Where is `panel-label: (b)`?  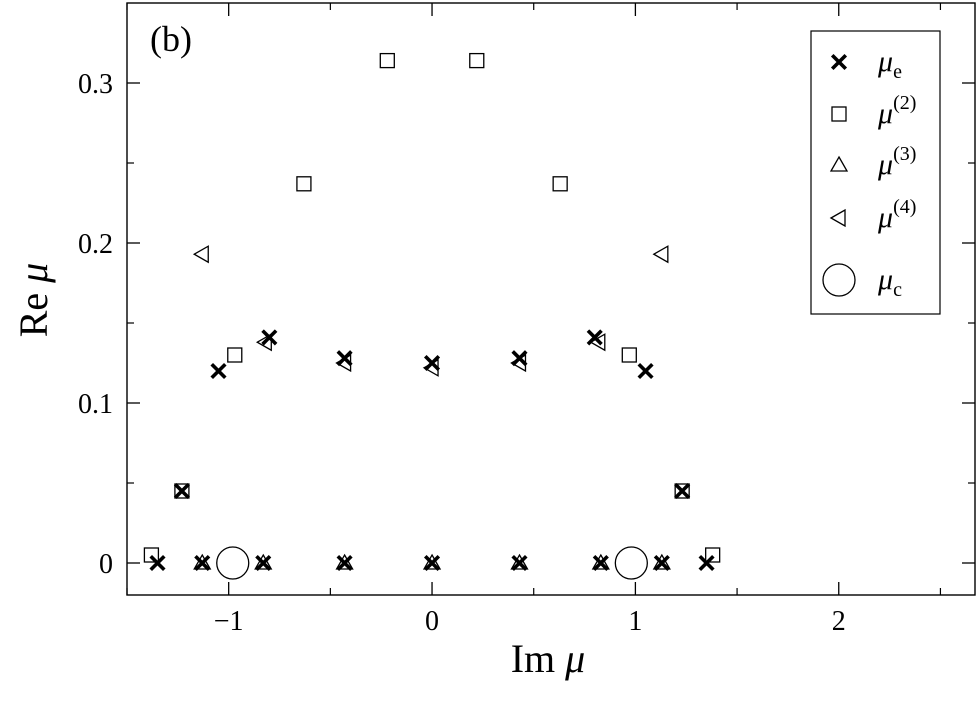
panel-label: (b) is located at coordinates (171, 39).